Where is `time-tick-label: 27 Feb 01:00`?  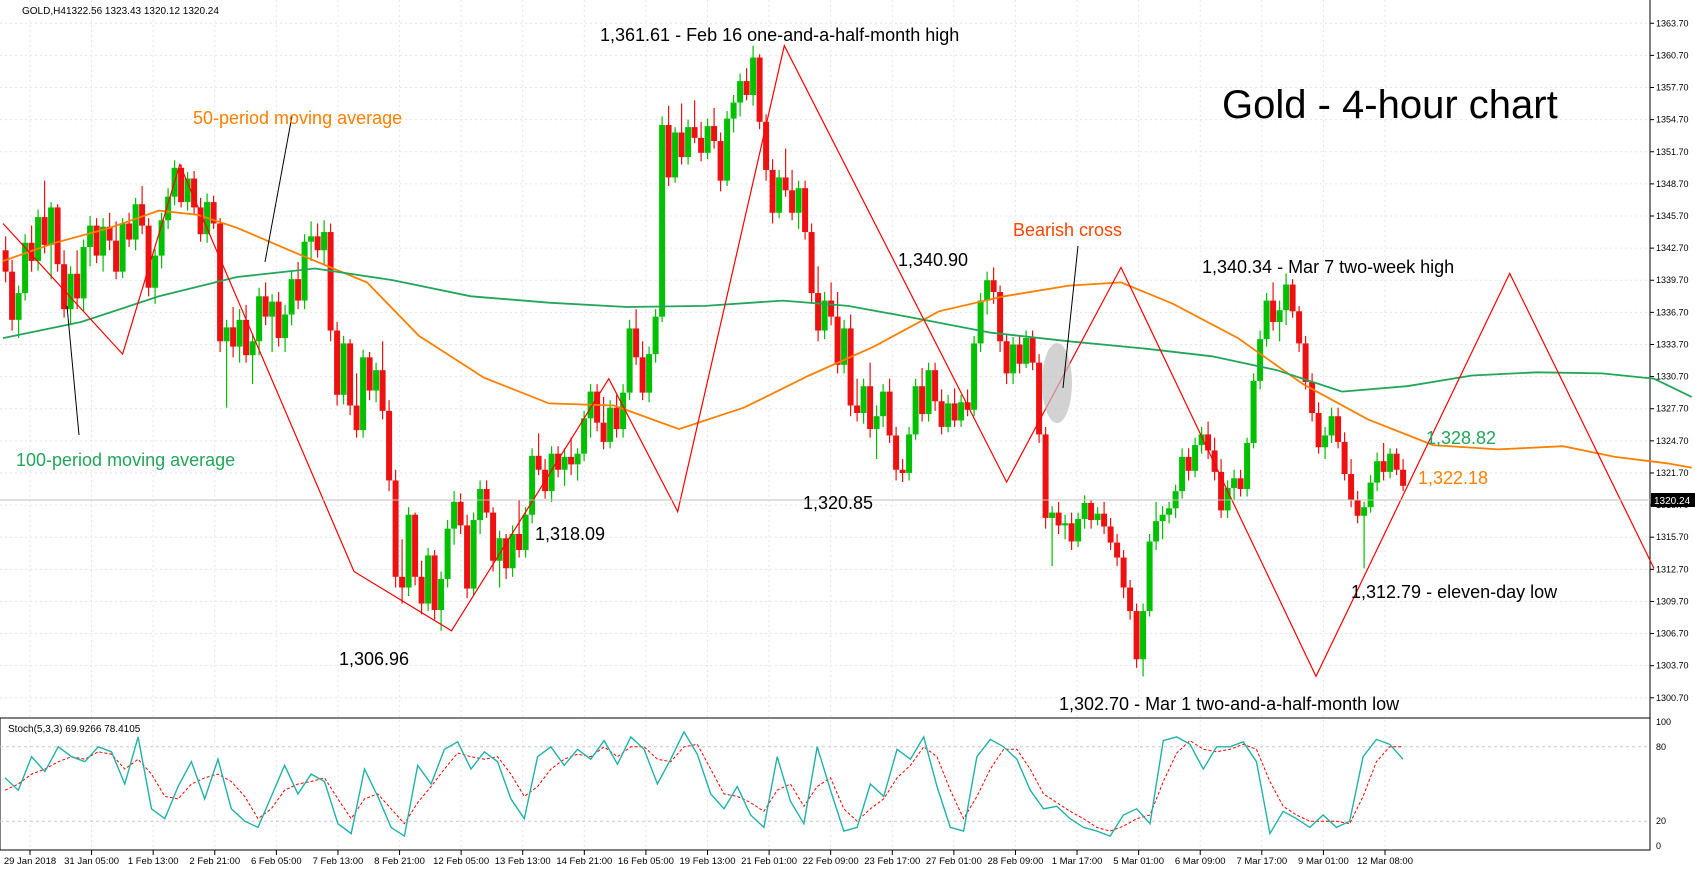 time-tick-label: 27 Feb 01:00 is located at coordinates (954, 861).